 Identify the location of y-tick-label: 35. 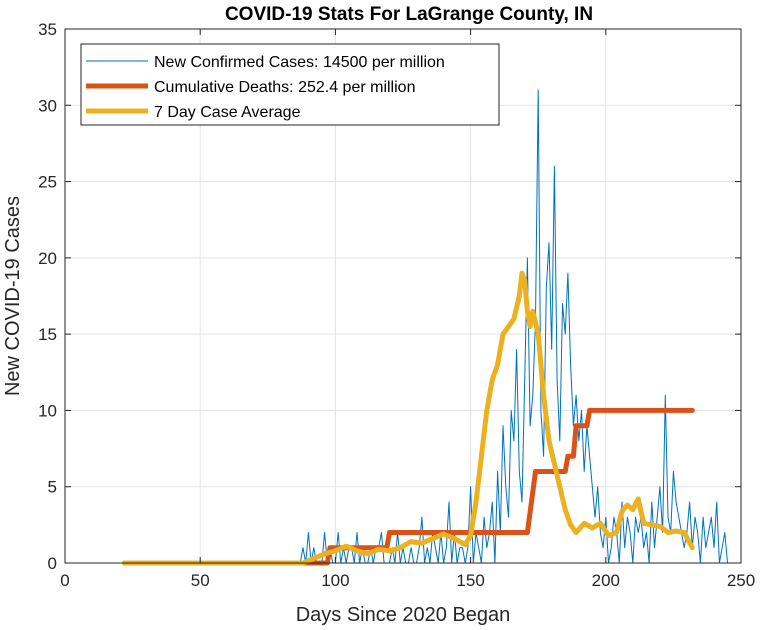
(47, 29).